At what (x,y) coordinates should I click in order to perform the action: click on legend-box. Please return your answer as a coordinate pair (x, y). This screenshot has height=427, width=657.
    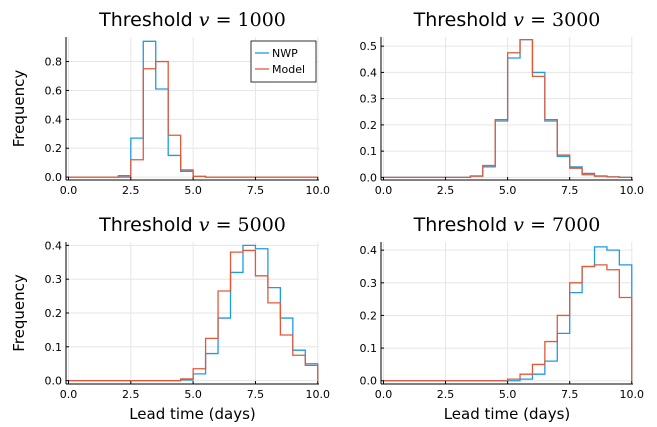
    Looking at the image, I should click on (283, 61).